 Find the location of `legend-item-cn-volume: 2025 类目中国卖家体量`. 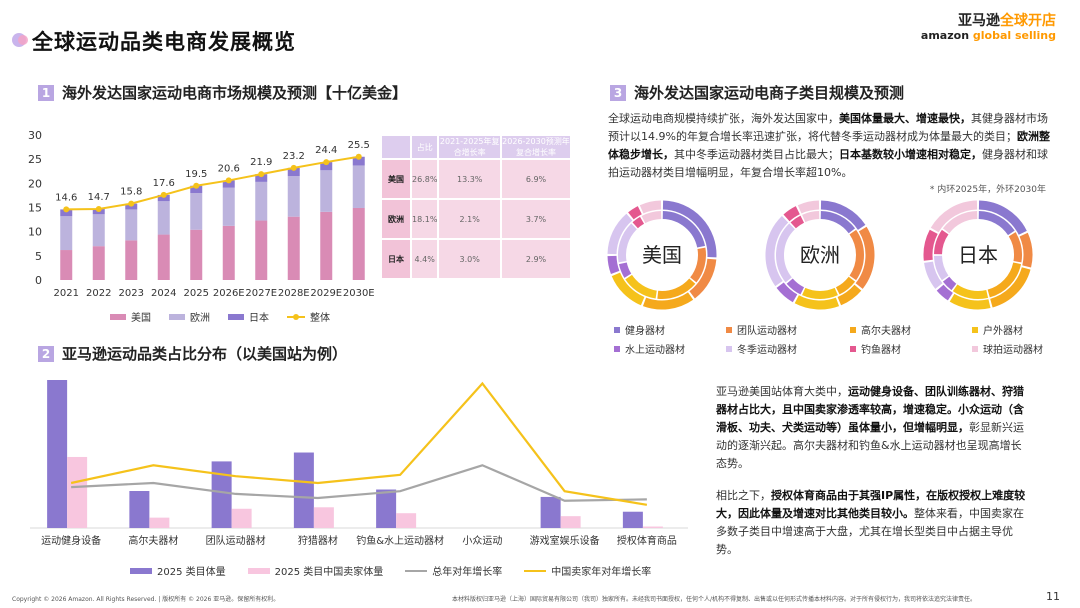

legend-item-cn-volume: 2025 类目中国卖家体量 is located at coordinates (315, 570).